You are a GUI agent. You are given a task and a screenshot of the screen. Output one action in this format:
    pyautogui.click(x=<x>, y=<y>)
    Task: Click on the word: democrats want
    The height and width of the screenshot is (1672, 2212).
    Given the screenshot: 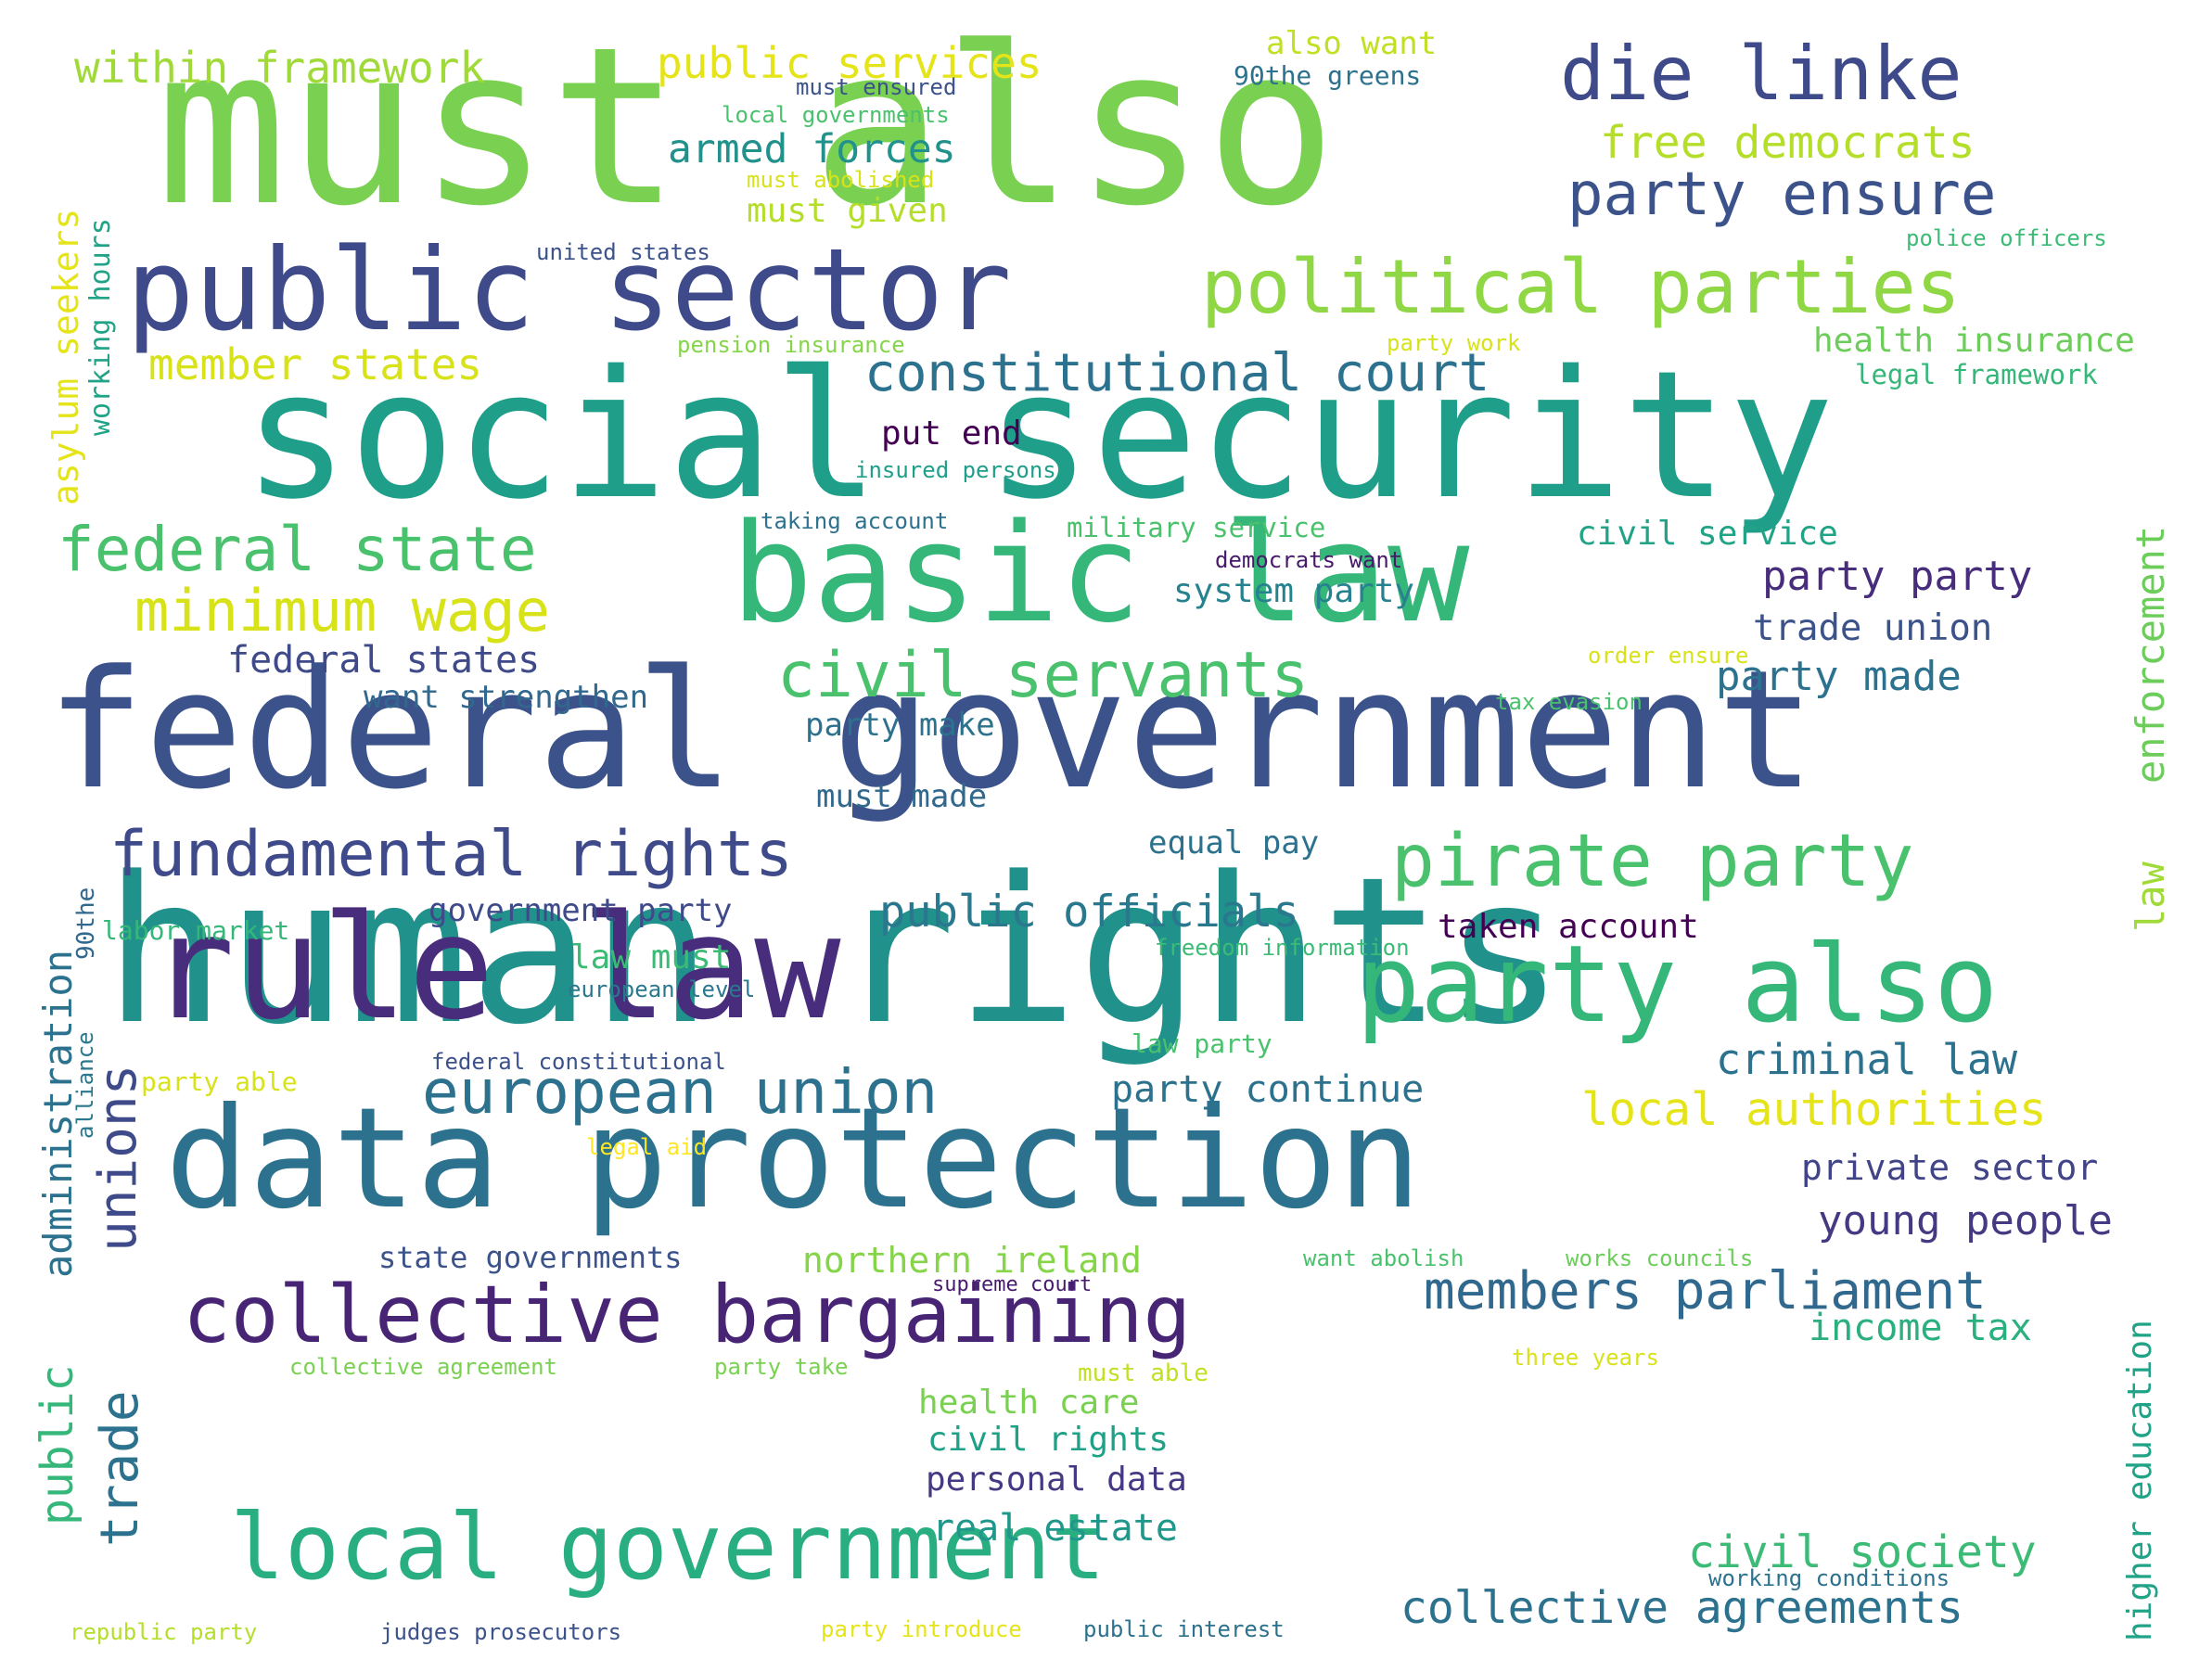 What is the action you would take?
    pyautogui.click(x=1309, y=560)
    